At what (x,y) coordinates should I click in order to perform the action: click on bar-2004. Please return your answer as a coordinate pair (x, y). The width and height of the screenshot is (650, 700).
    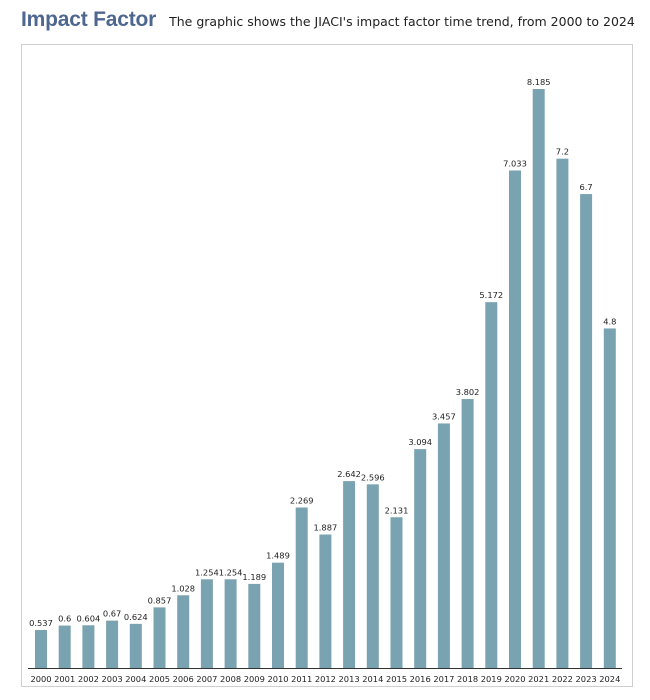
    Looking at the image, I should click on (135, 645).